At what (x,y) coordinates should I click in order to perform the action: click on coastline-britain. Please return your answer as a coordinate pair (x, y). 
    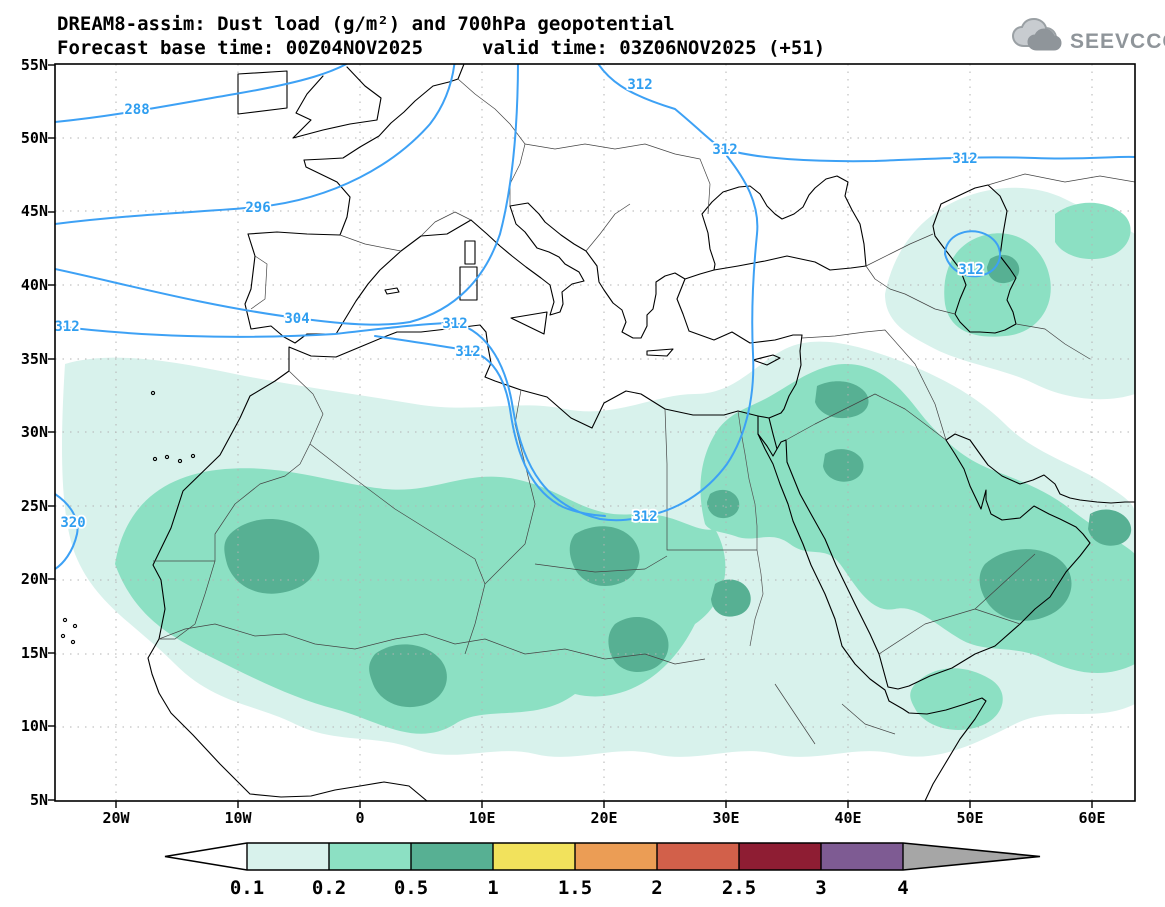
    Looking at the image, I should click on (337, 102).